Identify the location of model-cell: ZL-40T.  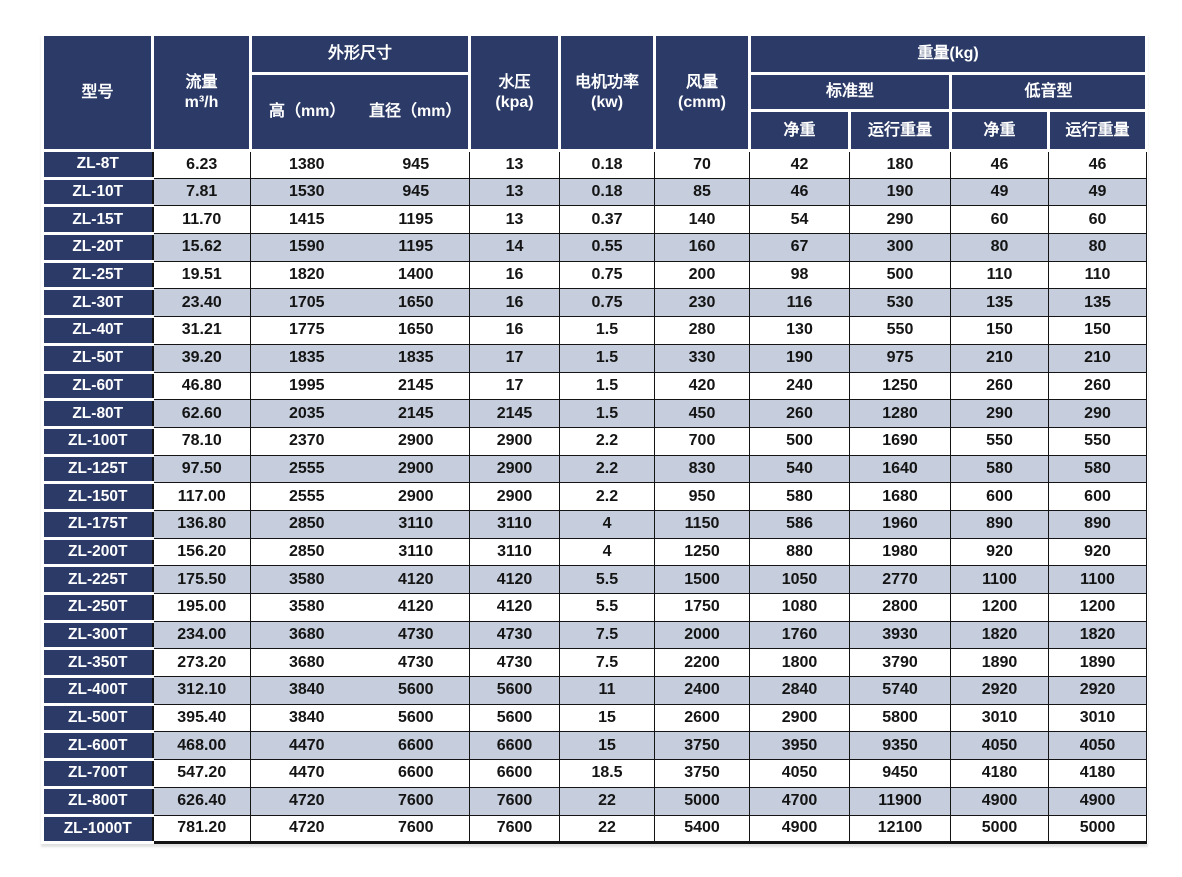
(97, 330).